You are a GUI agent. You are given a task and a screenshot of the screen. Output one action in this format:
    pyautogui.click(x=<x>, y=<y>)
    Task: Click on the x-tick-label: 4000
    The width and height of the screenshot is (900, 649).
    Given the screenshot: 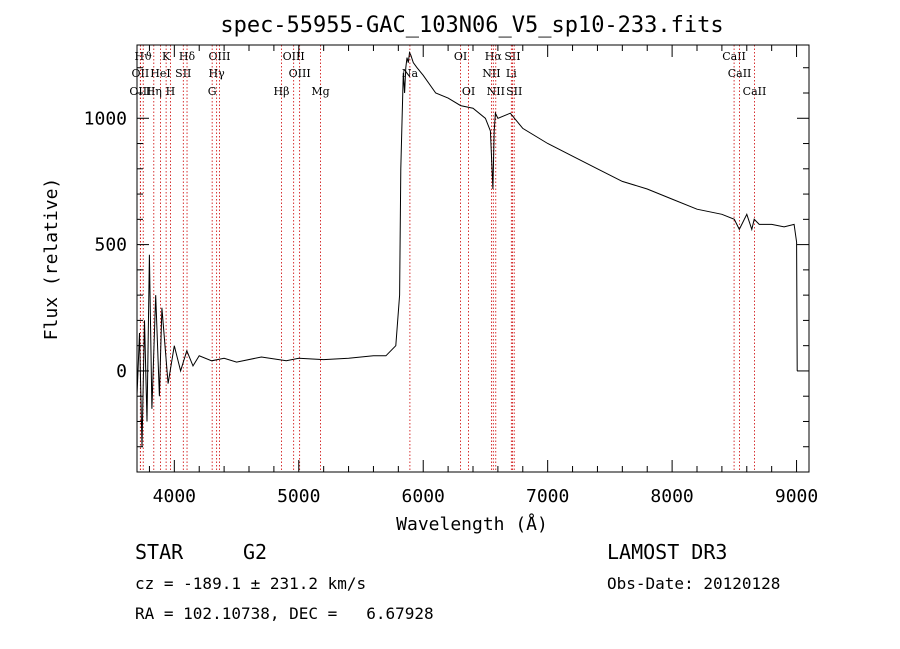 What is the action you would take?
    pyautogui.click(x=174, y=496)
    